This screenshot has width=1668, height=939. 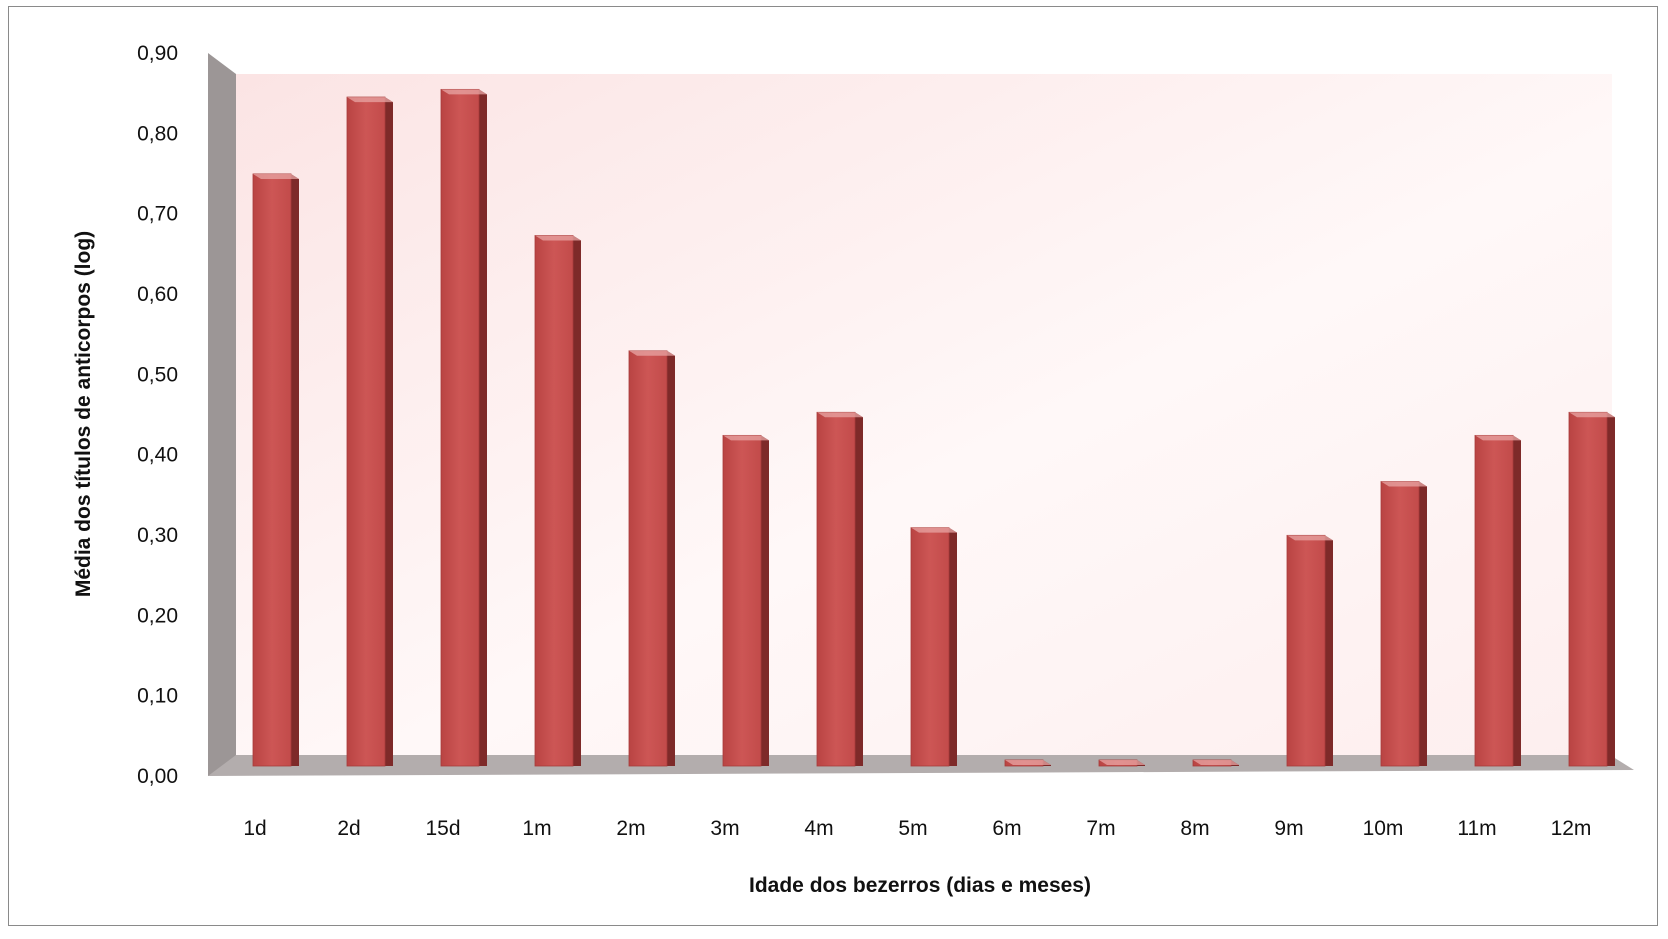 What do you see at coordinates (1571, 828) in the screenshot?
I see `x-tick-label: 12m` at bounding box center [1571, 828].